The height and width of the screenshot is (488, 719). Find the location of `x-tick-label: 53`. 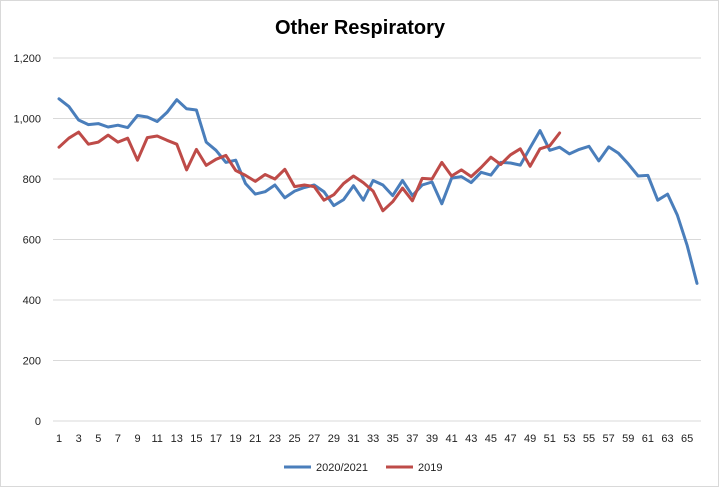

x-tick-label: 53 is located at coordinates (569, 439).